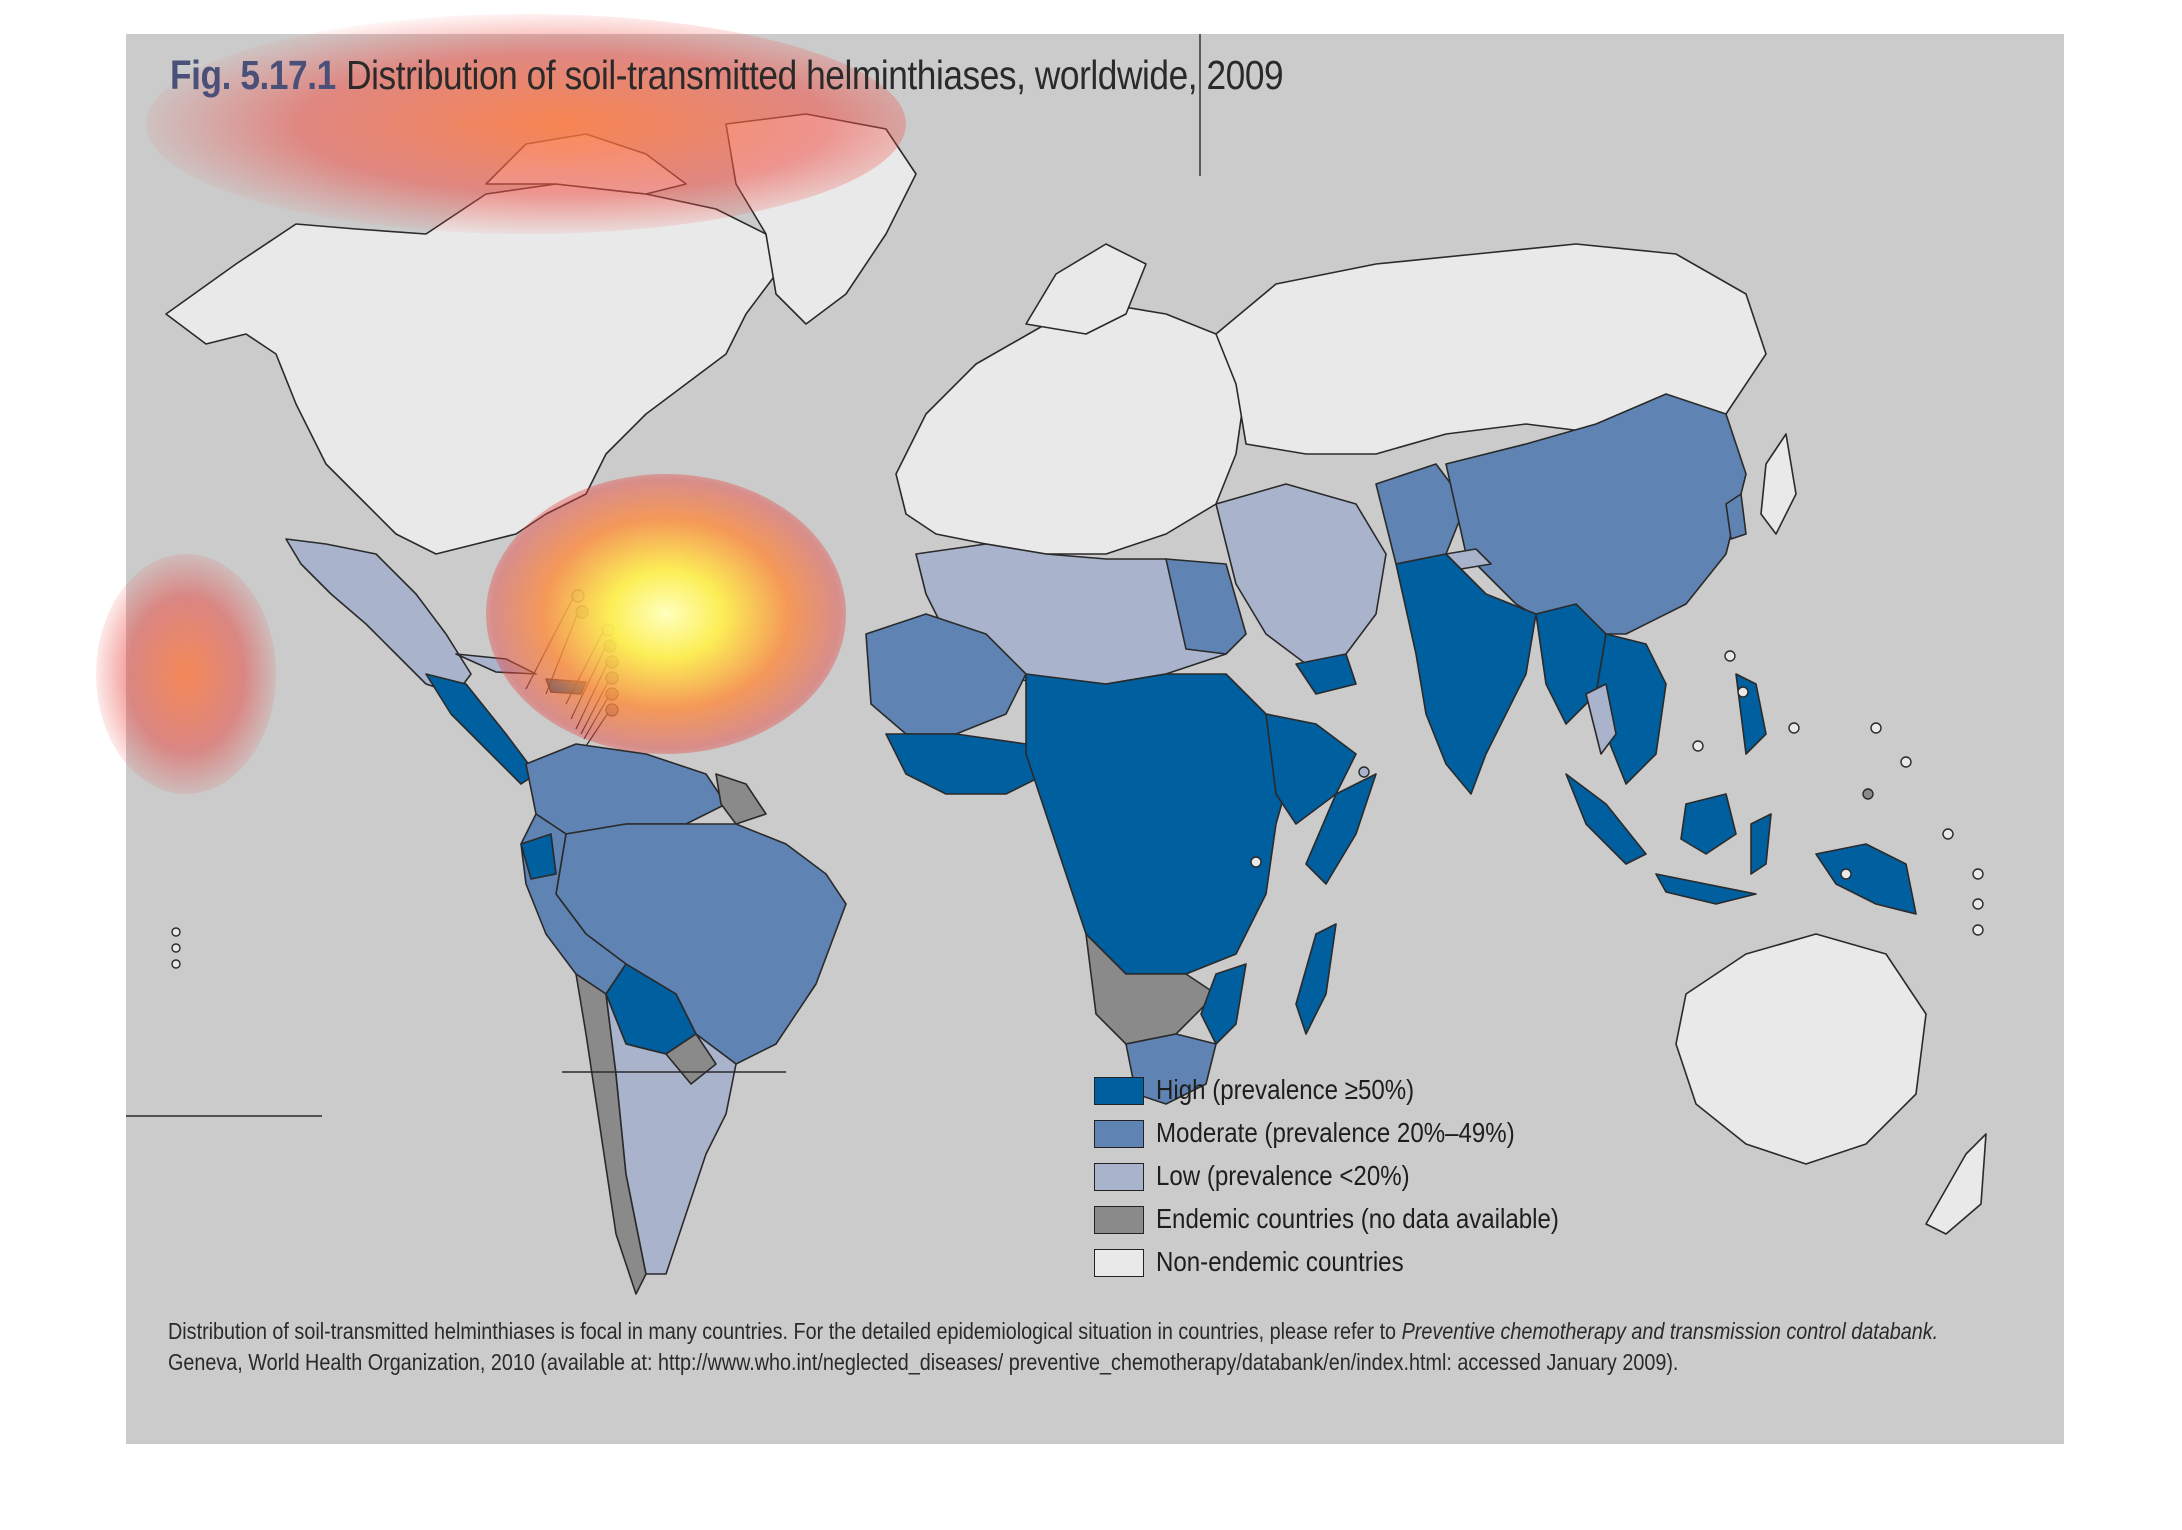 The image size is (2182, 1530). I want to click on region-middle-east, so click(1301, 574).